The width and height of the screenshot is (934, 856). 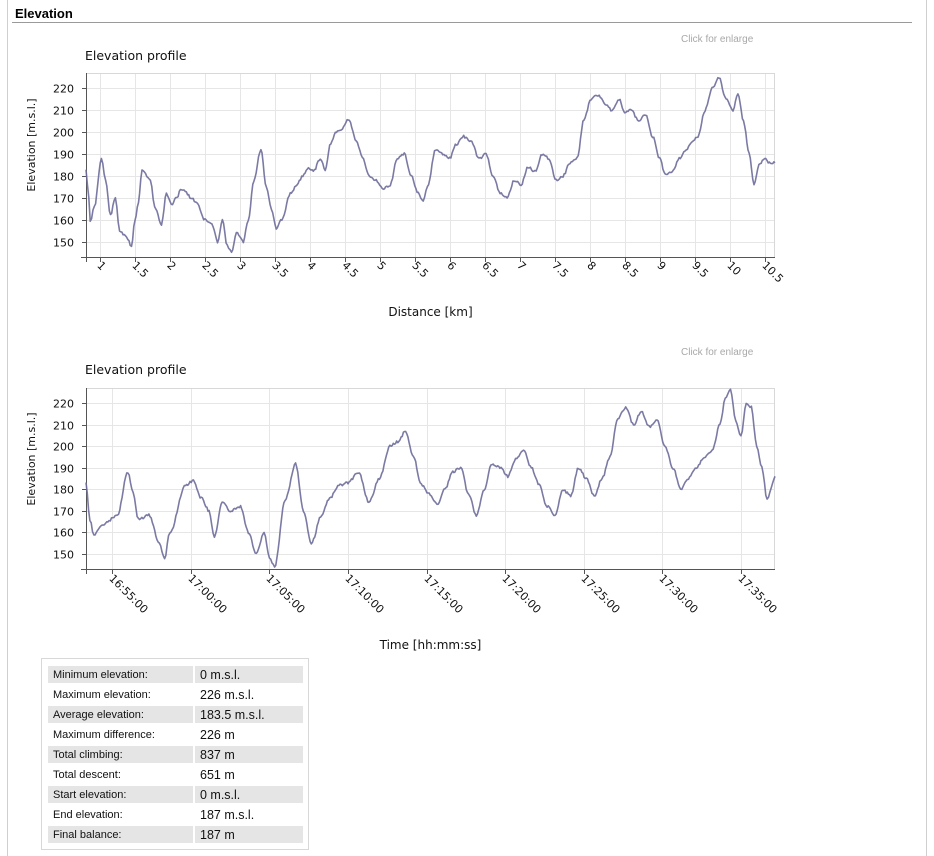 What do you see at coordinates (381, 266) in the screenshot?
I see `x-tick-label: 5` at bounding box center [381, 266].